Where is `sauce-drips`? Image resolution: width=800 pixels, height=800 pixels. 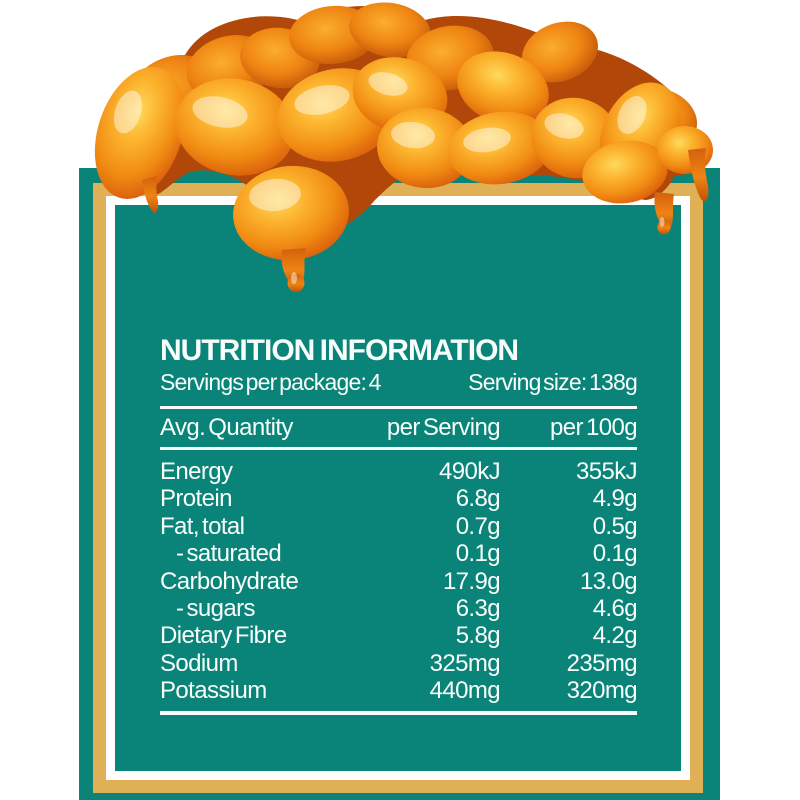 sauce-drips is located at coordinates (425, 220).